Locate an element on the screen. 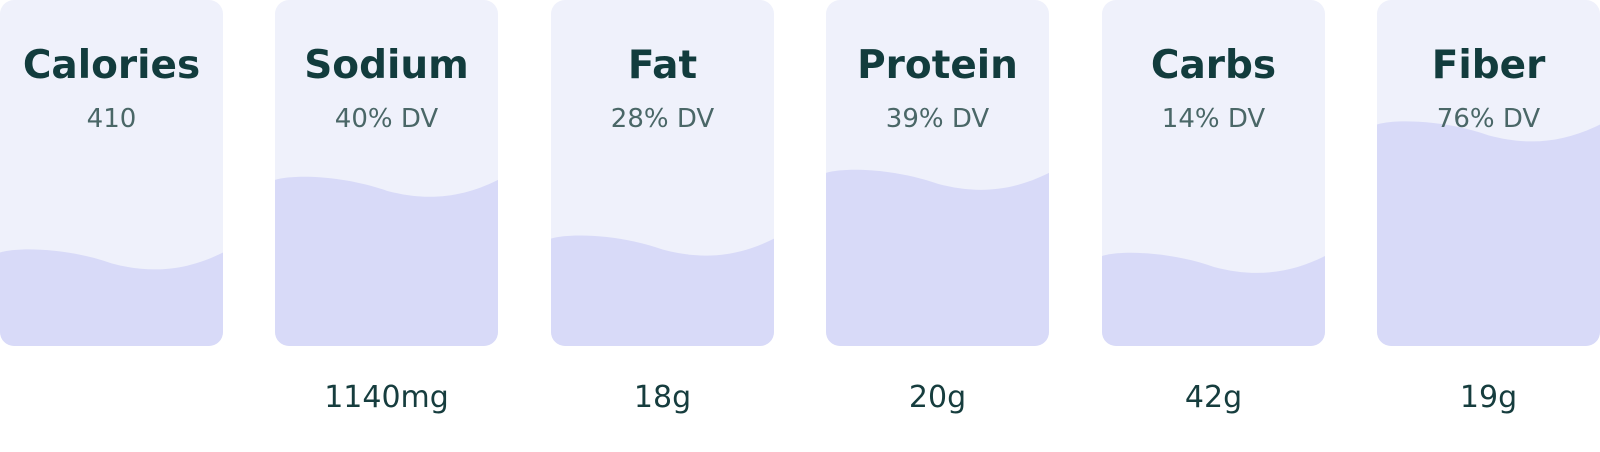 This screenshot has height=452, width=1600. nutrient-card: Carbs 14% DV is located at coordinates (1213, 173).